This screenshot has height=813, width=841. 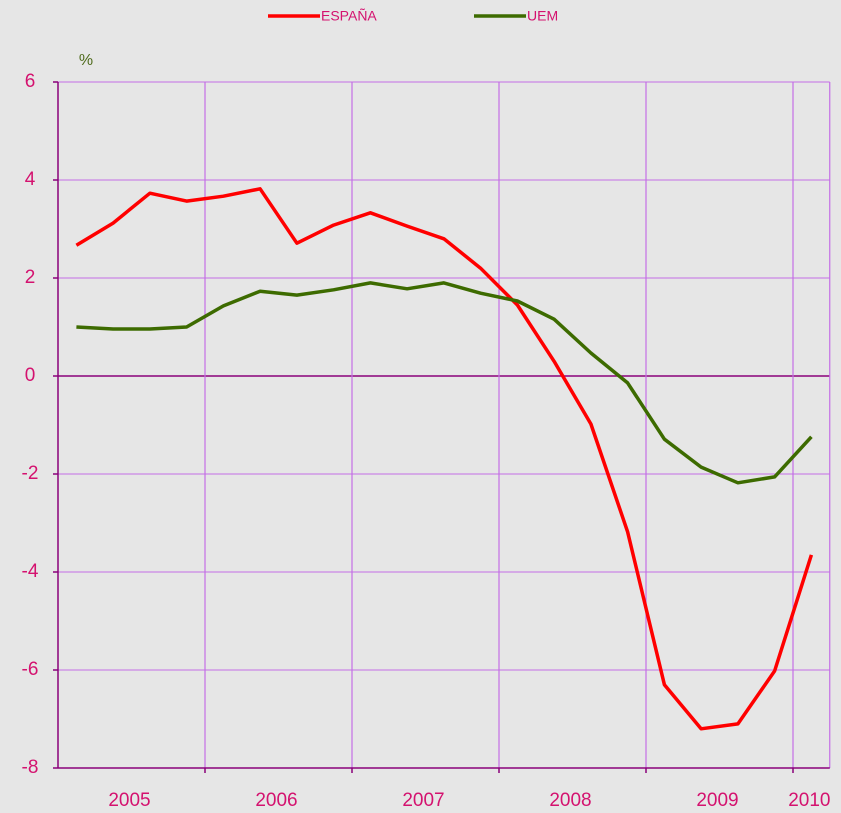 I want to click on legend-label: UEM, so click(x=542, y=16).